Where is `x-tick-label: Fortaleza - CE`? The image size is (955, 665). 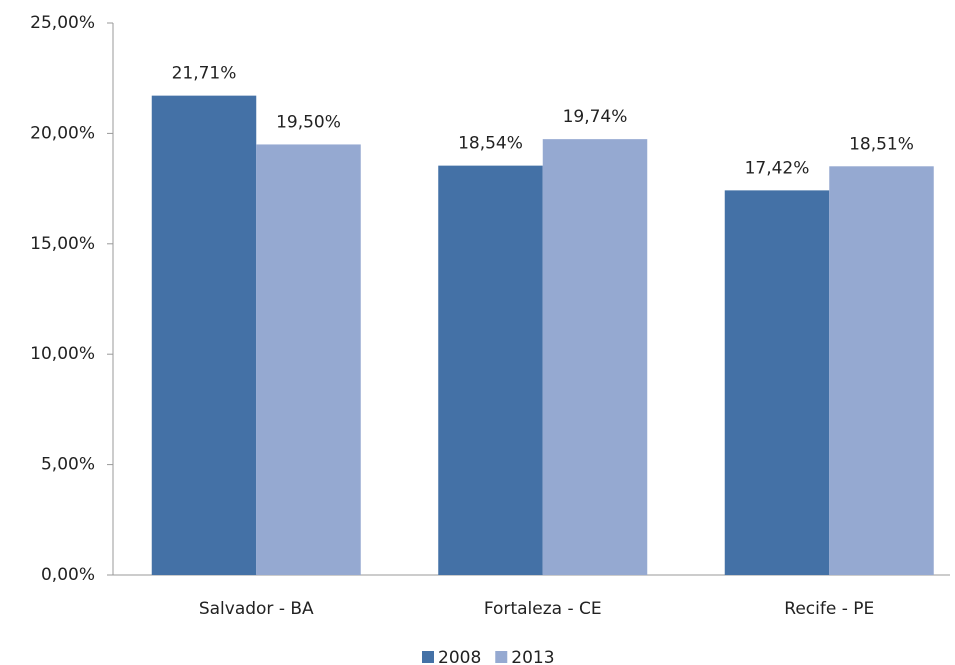
x-tick-label: Fortaleza - CE is located at coordinates (543, 609).